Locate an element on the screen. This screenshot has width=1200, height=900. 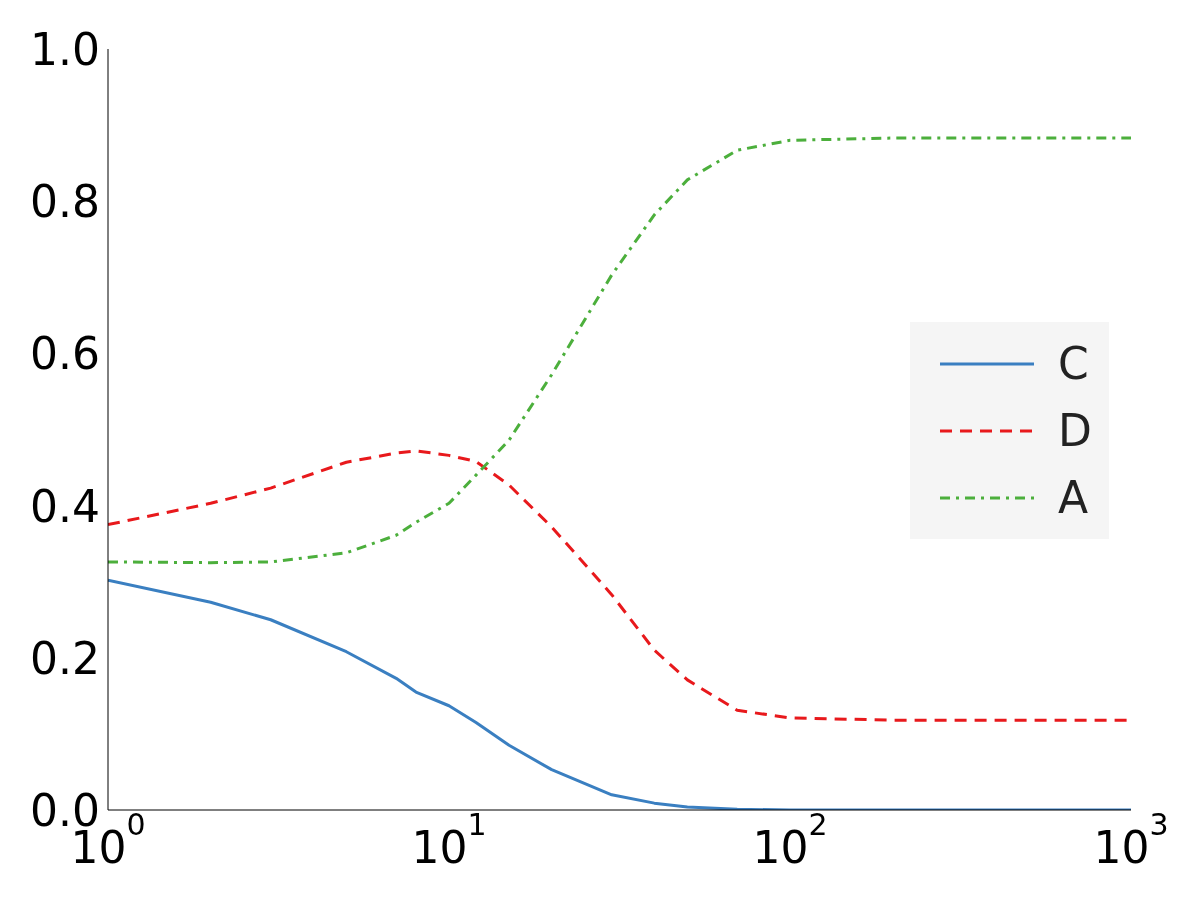
y-tick-label: 0.6 is located at coordinates (65, 353).